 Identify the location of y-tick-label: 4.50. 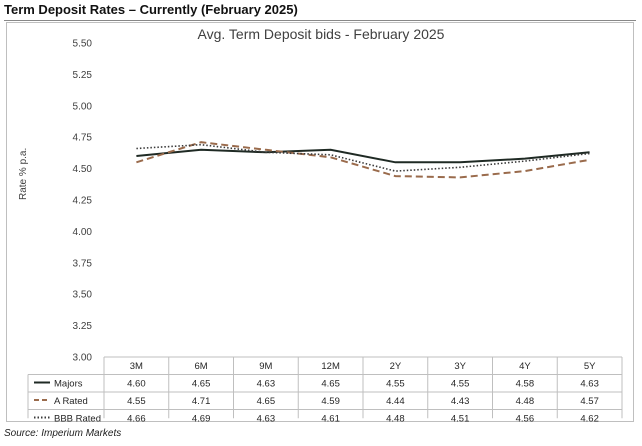
(83, 169).